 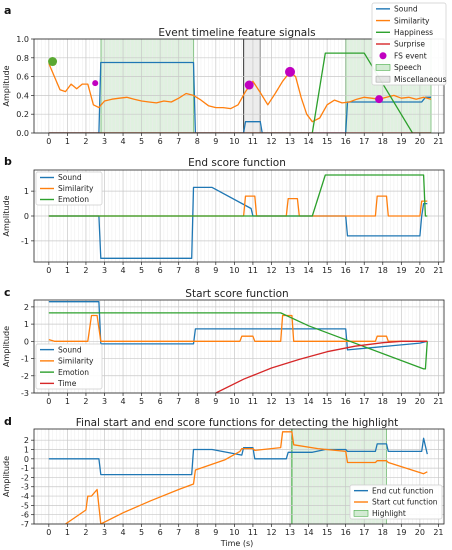 What do you see at coordinates (236, 33) in the screenshot?
I see `panel-title: Event timeline feature signals` at bounding box center [236, 33].